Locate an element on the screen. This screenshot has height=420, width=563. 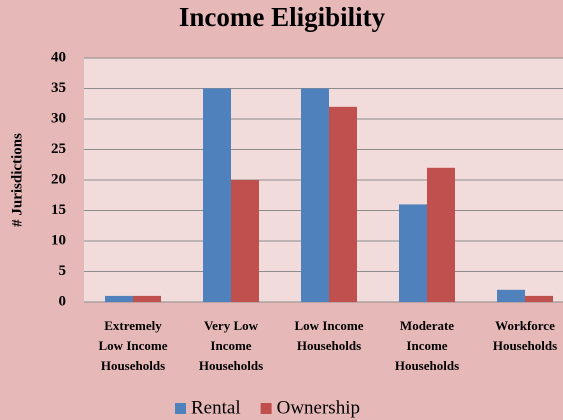
x-tick-label: Moderate Income Households is located at coordinates (427, 345).